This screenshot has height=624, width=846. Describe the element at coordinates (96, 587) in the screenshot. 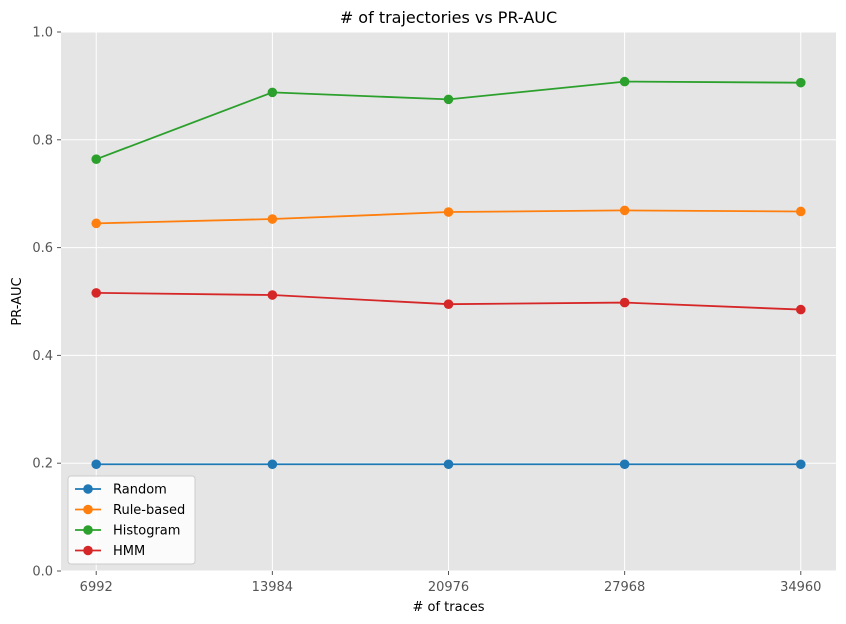

I see `x-tick-label: 6992` at that location.